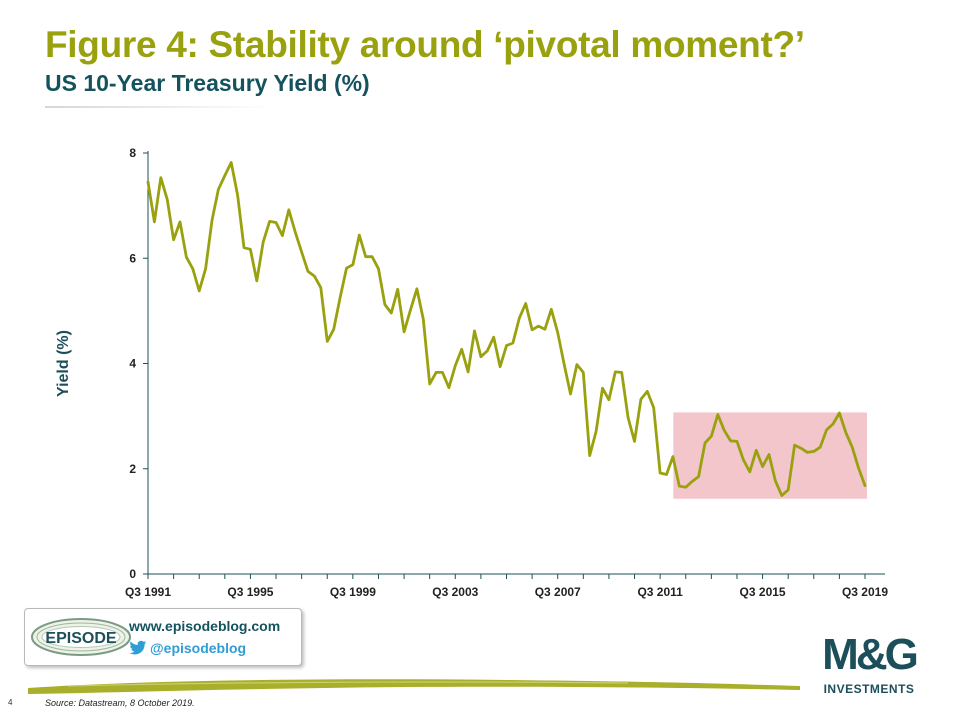 The width and height of the screenshot is (960, 720). I want to click on mg-logo-mark: M&G, so click(870, 654).